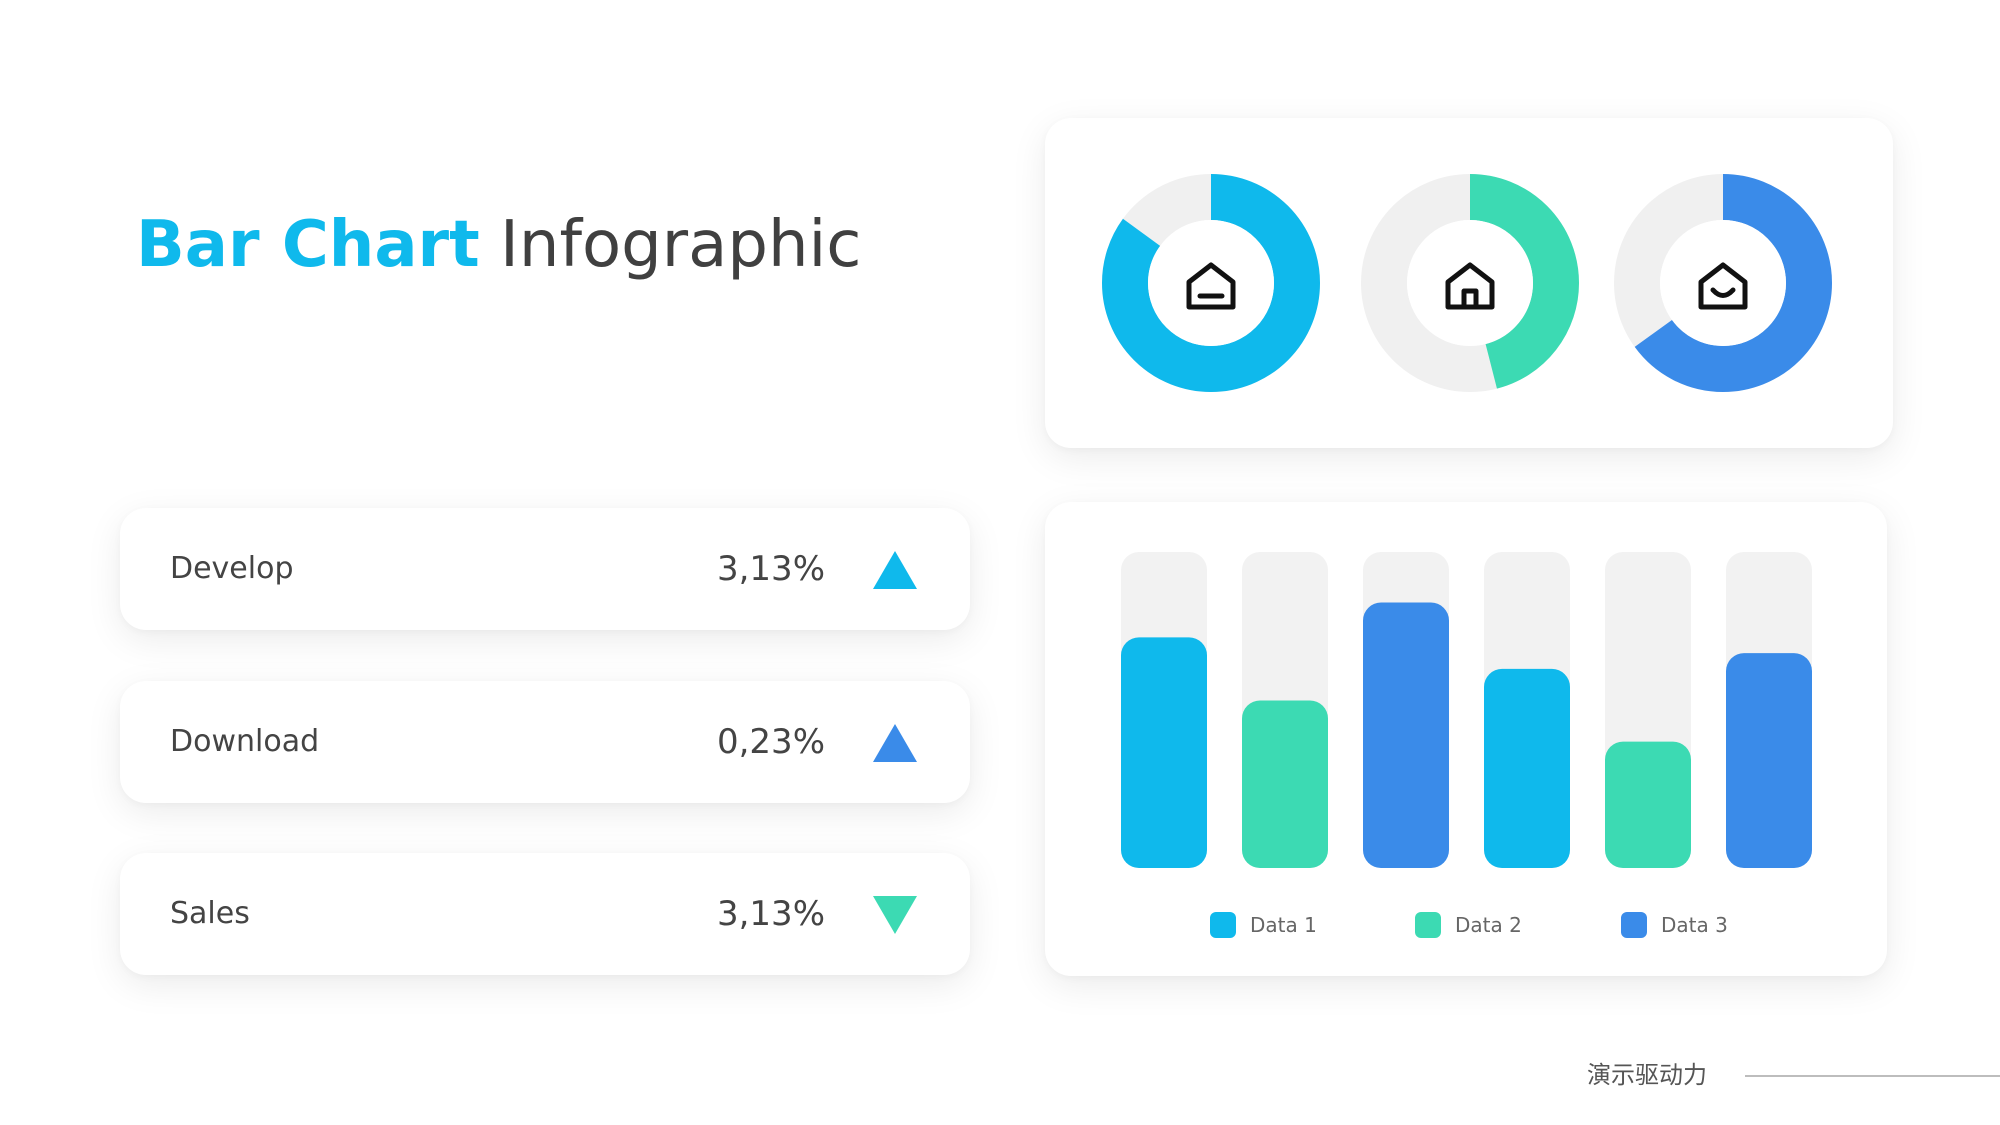 The image size is (2000, 1125). I want to click on page-title: Bar Chart Infographic, so click(498, 245).